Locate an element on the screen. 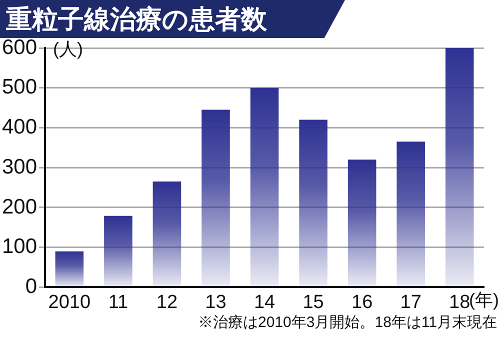 This screenshot has height=346, width=500. x-tick-label: 12 is located at coordinates (167, 302).